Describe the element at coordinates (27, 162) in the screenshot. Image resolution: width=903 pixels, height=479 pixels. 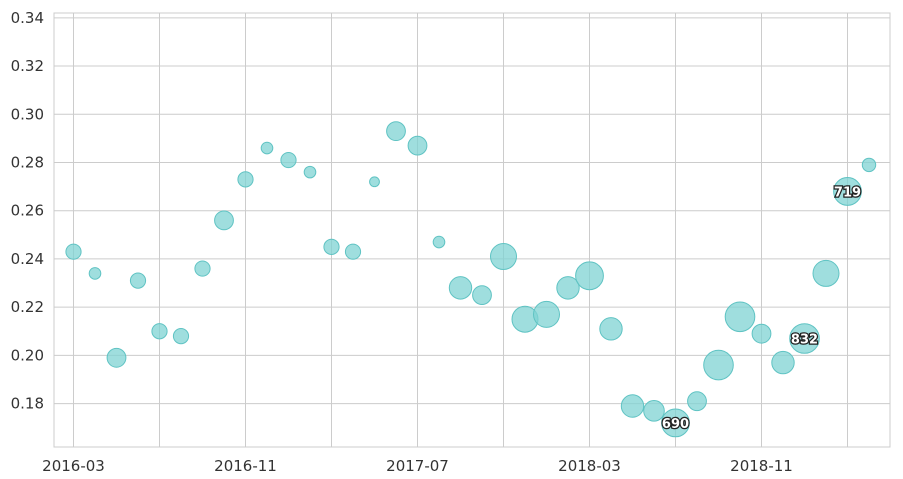
I see `y-tick-label: 0.28` at that location.